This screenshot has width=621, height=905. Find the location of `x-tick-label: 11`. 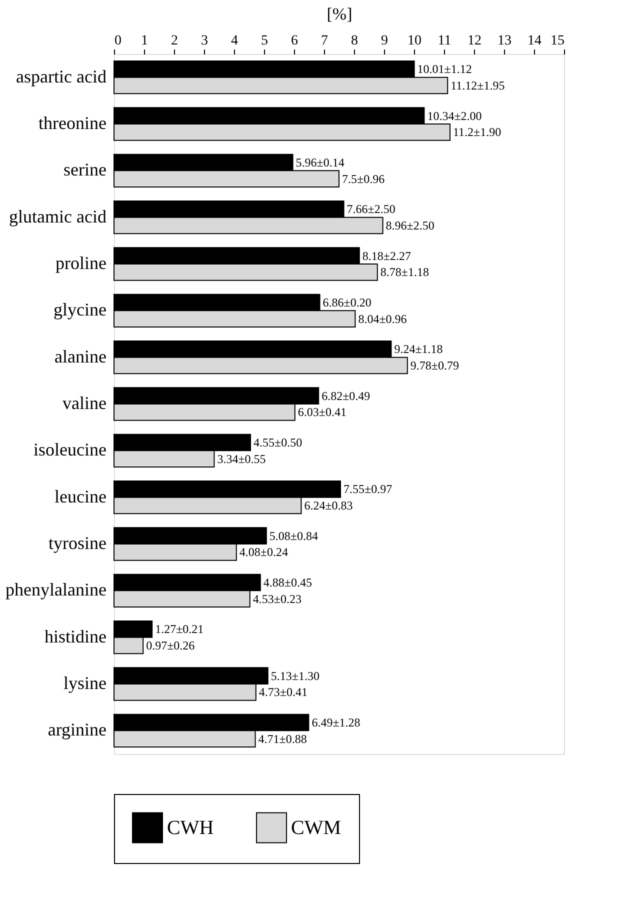

x-tick-label: 11 is located at coordinates (445, 41).